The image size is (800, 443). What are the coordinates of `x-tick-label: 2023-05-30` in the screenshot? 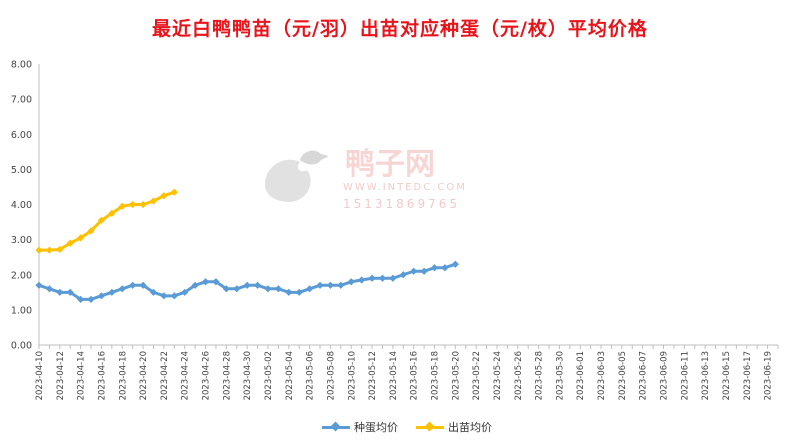 It's located at (560, 375).